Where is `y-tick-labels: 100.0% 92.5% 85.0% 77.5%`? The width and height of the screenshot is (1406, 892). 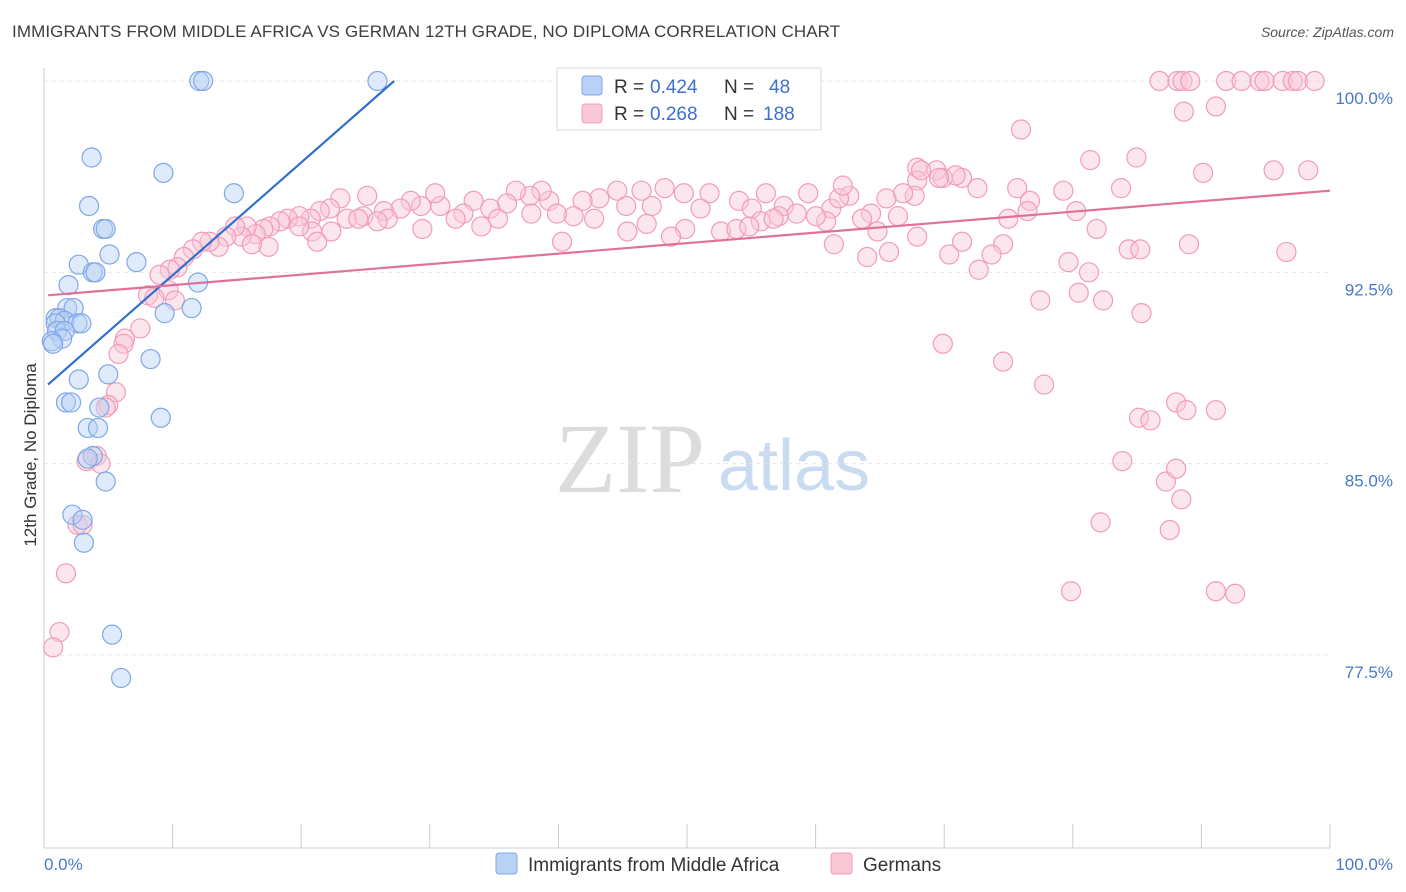 y-tick-labels: 100.0% 92.5% 85.0% 77.5% is located at coordinates (1364, 385).